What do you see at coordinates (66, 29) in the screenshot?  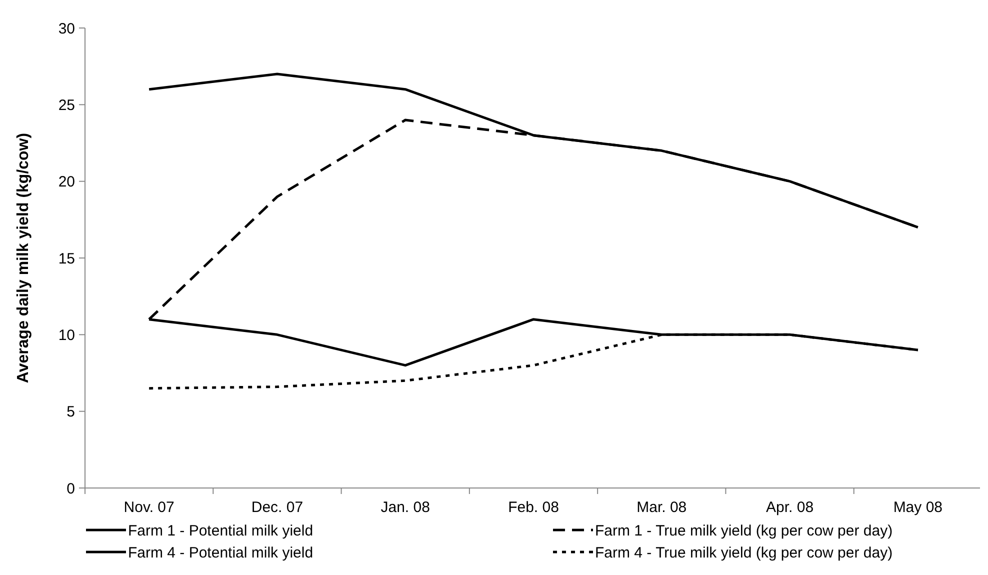 I see `y-tick-label: 30` at bounding box center [66, 29].